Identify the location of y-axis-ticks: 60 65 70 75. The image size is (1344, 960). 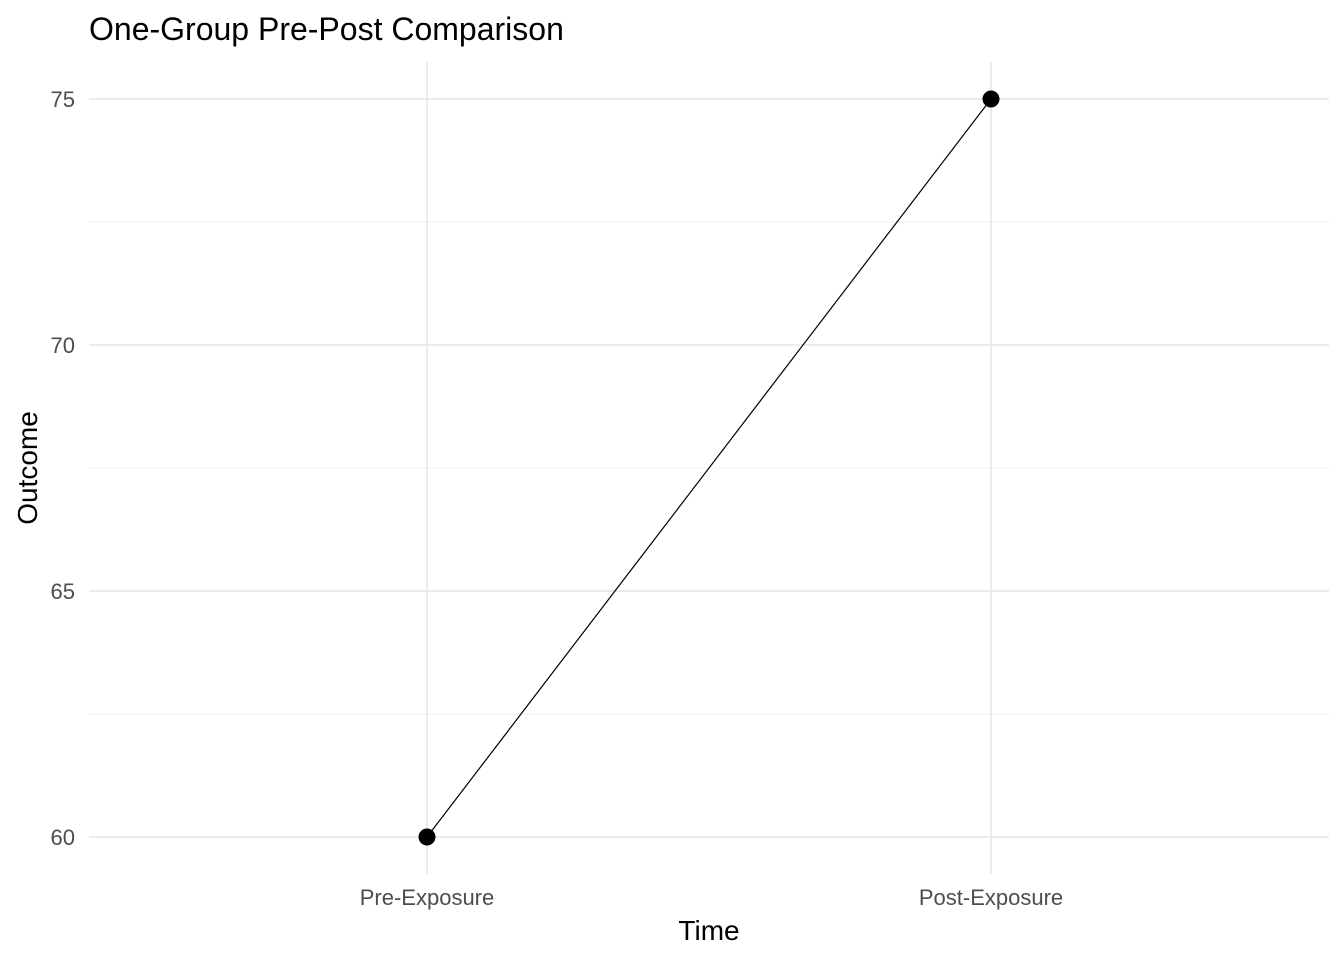
(63, 468).